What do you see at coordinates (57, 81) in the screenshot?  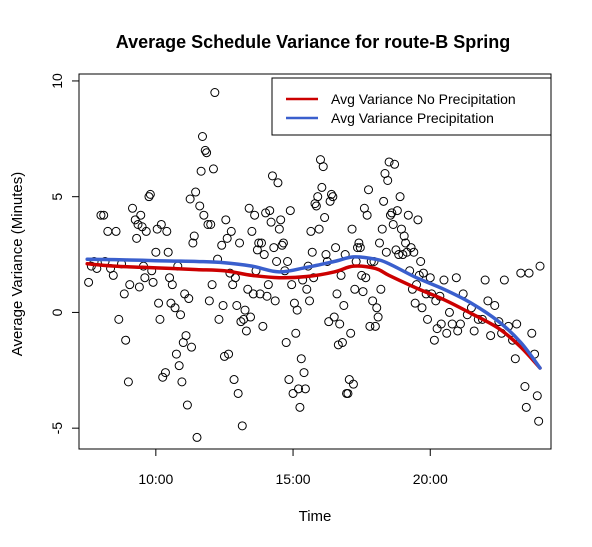 I see `y-tick-label: 10` at bounding box center [57, 81].